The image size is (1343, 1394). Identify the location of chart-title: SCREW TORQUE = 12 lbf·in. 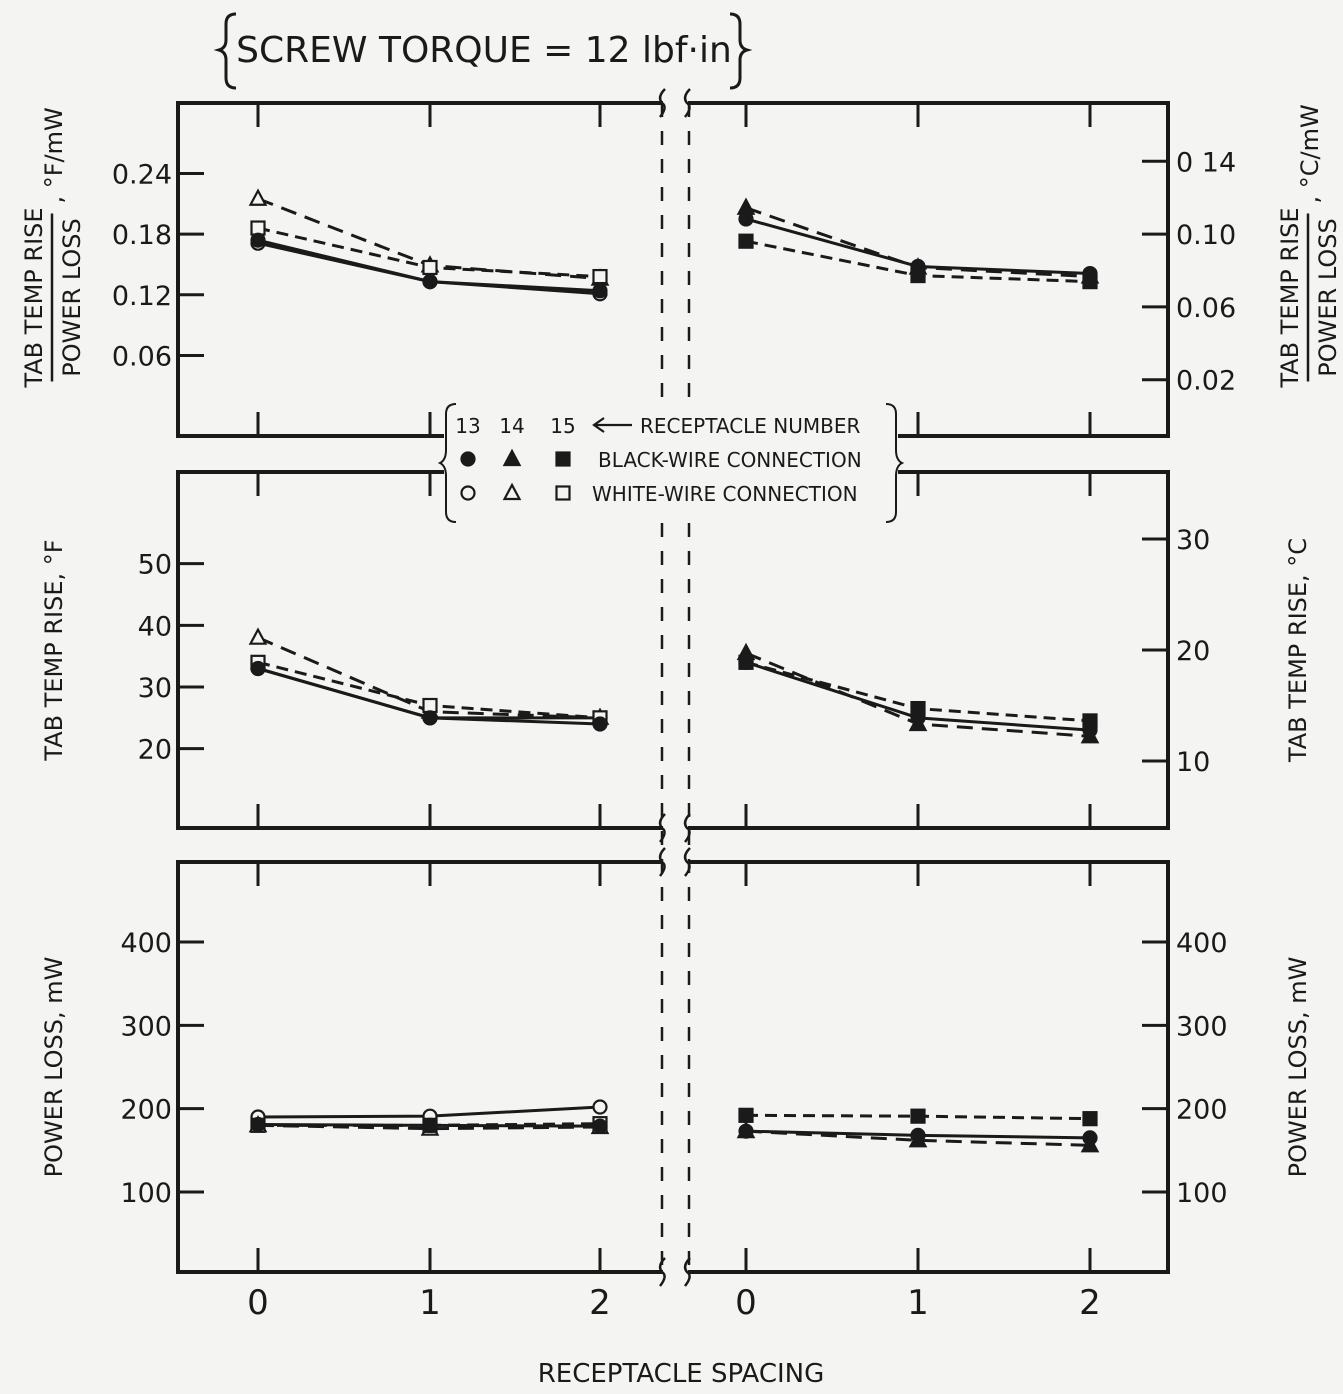
(484, 50).